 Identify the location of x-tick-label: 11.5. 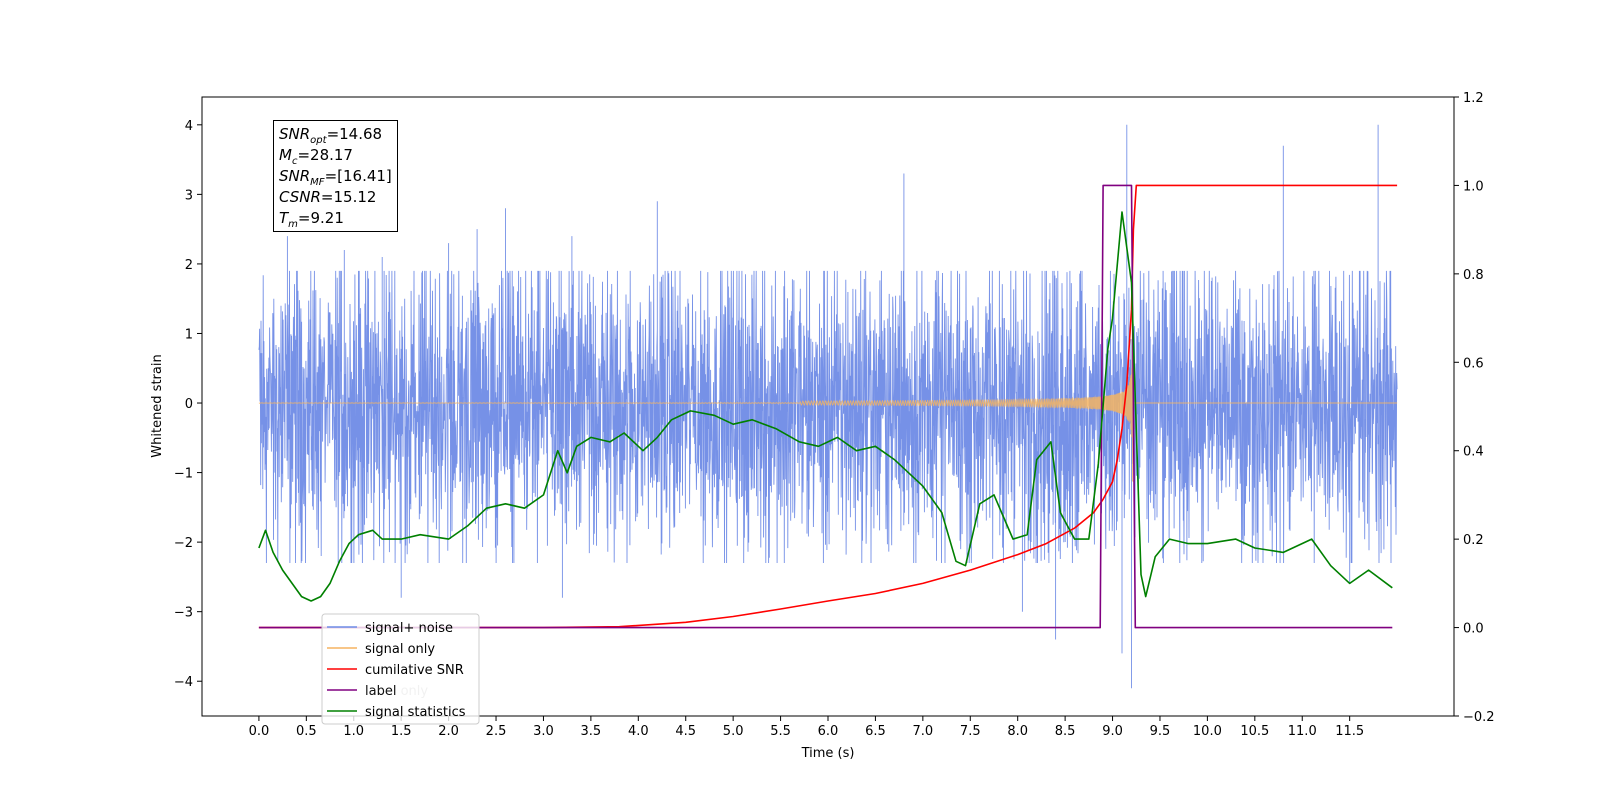
(1349, 731).